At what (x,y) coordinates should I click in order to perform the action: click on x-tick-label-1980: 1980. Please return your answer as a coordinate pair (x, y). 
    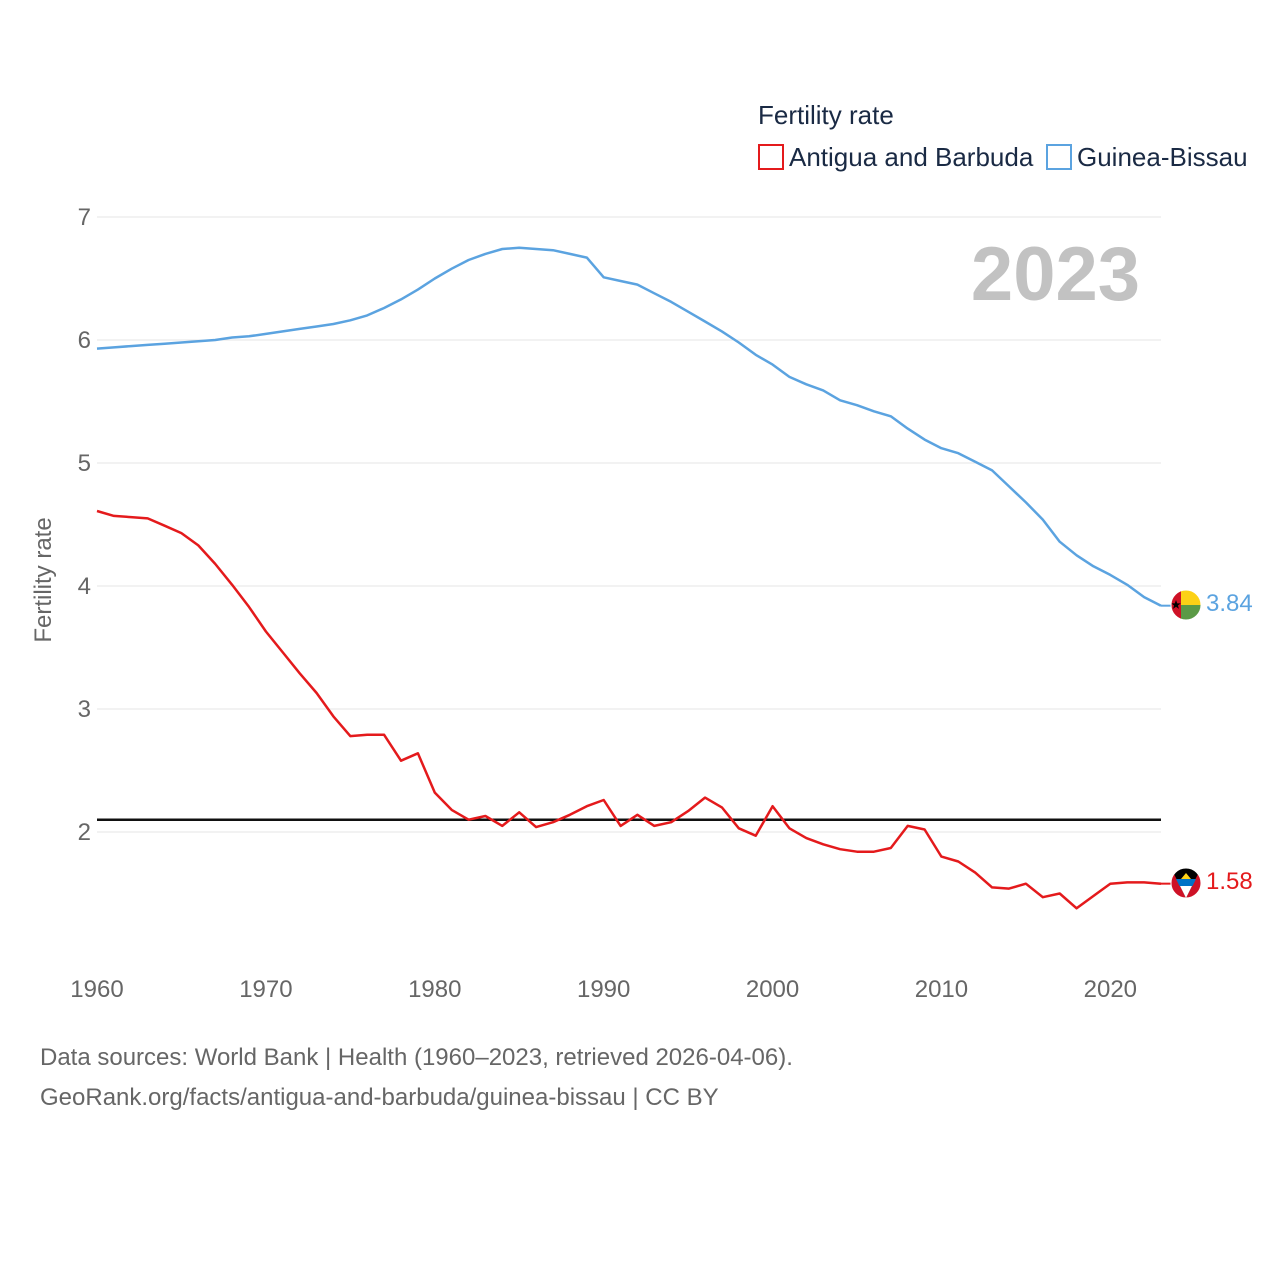
    Looking at the image, I should click on (434, 989).